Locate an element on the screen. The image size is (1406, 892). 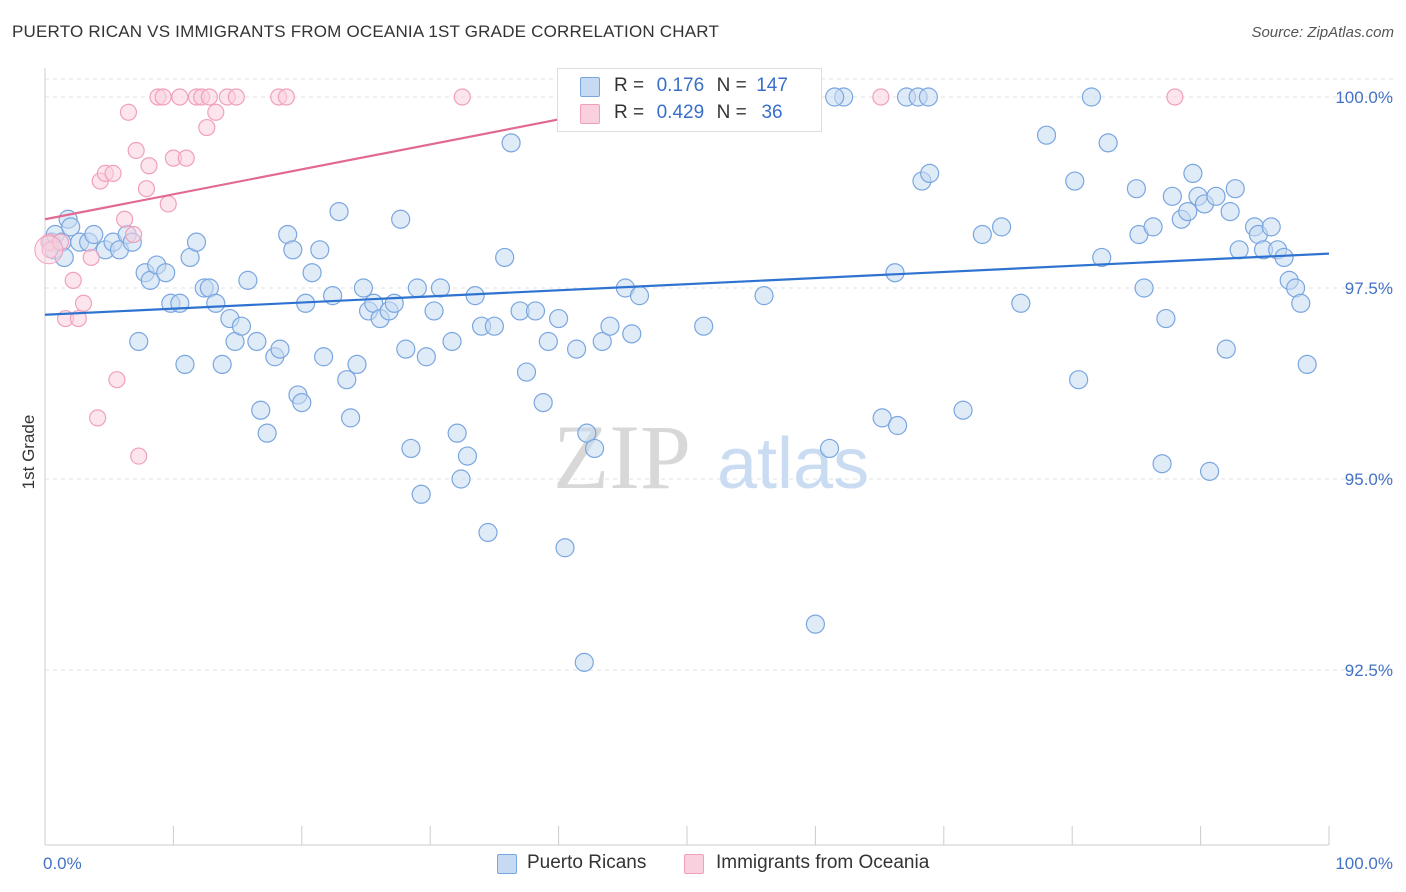
x-tick-label: 100.0% is located at coordinates (1364, 863).